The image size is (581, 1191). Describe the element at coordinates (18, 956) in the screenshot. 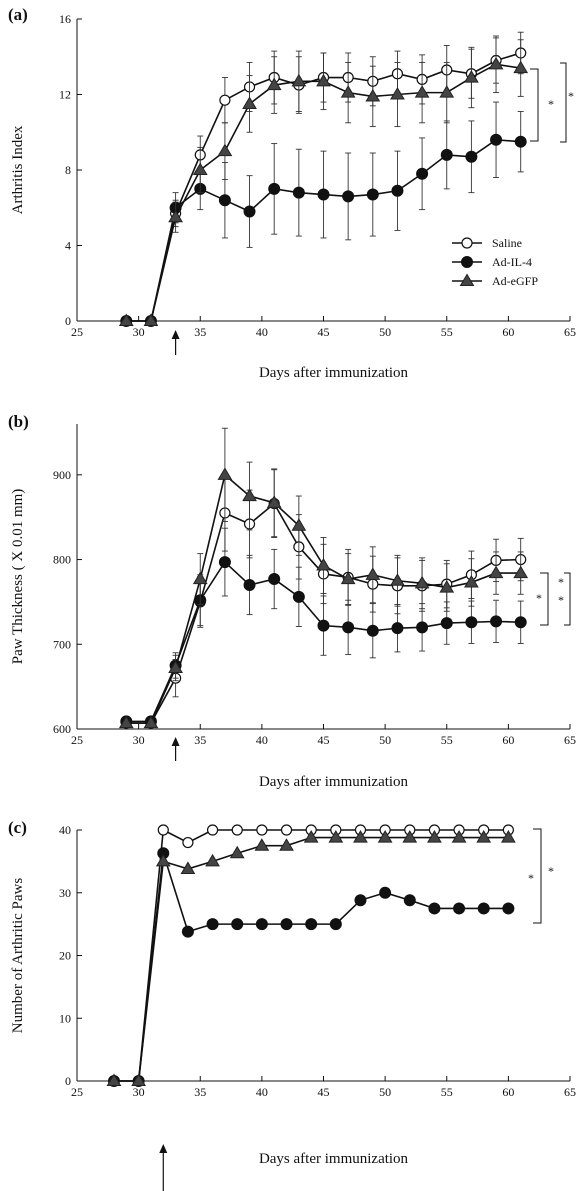

I see `y-axis-title: Number of Arthritic Paws` at that location.